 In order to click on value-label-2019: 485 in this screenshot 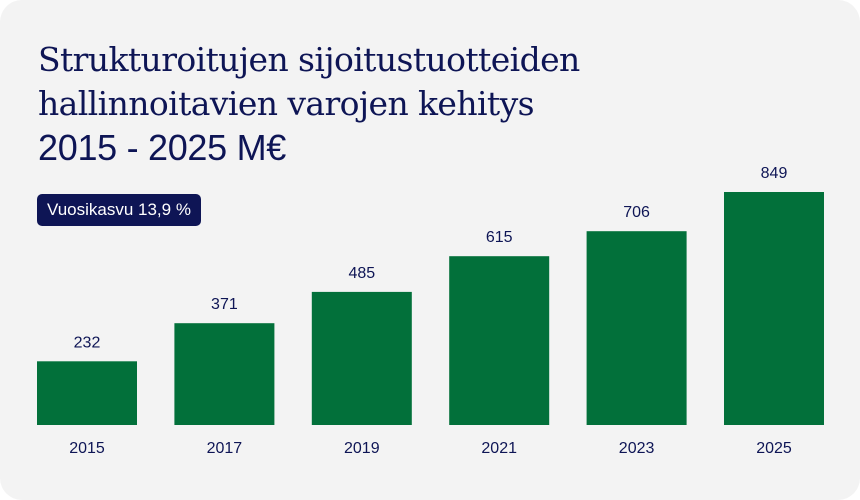, I will do `click(361, 273)`.